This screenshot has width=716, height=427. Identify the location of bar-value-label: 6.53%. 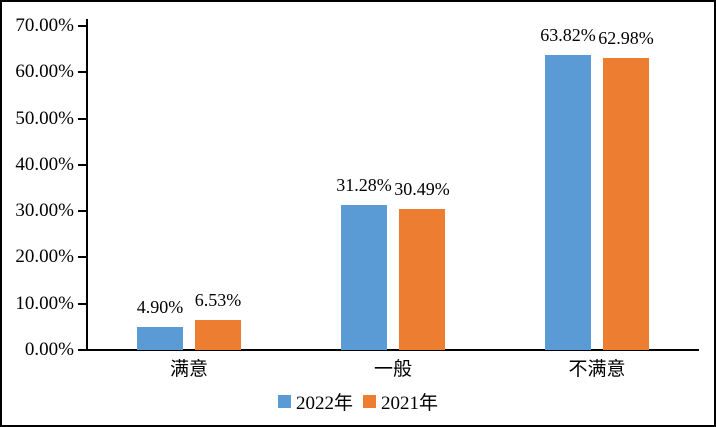
(218, 299).